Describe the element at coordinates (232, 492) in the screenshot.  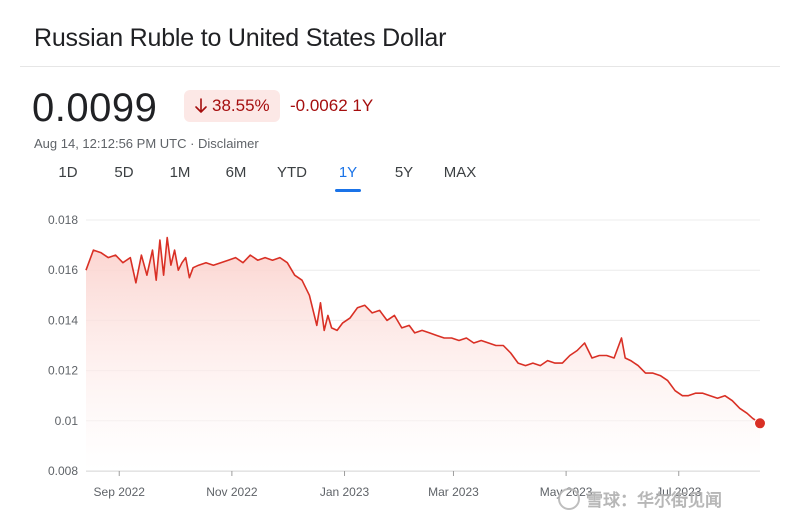
I see `x-tick-label: Nov 2022` at that location.